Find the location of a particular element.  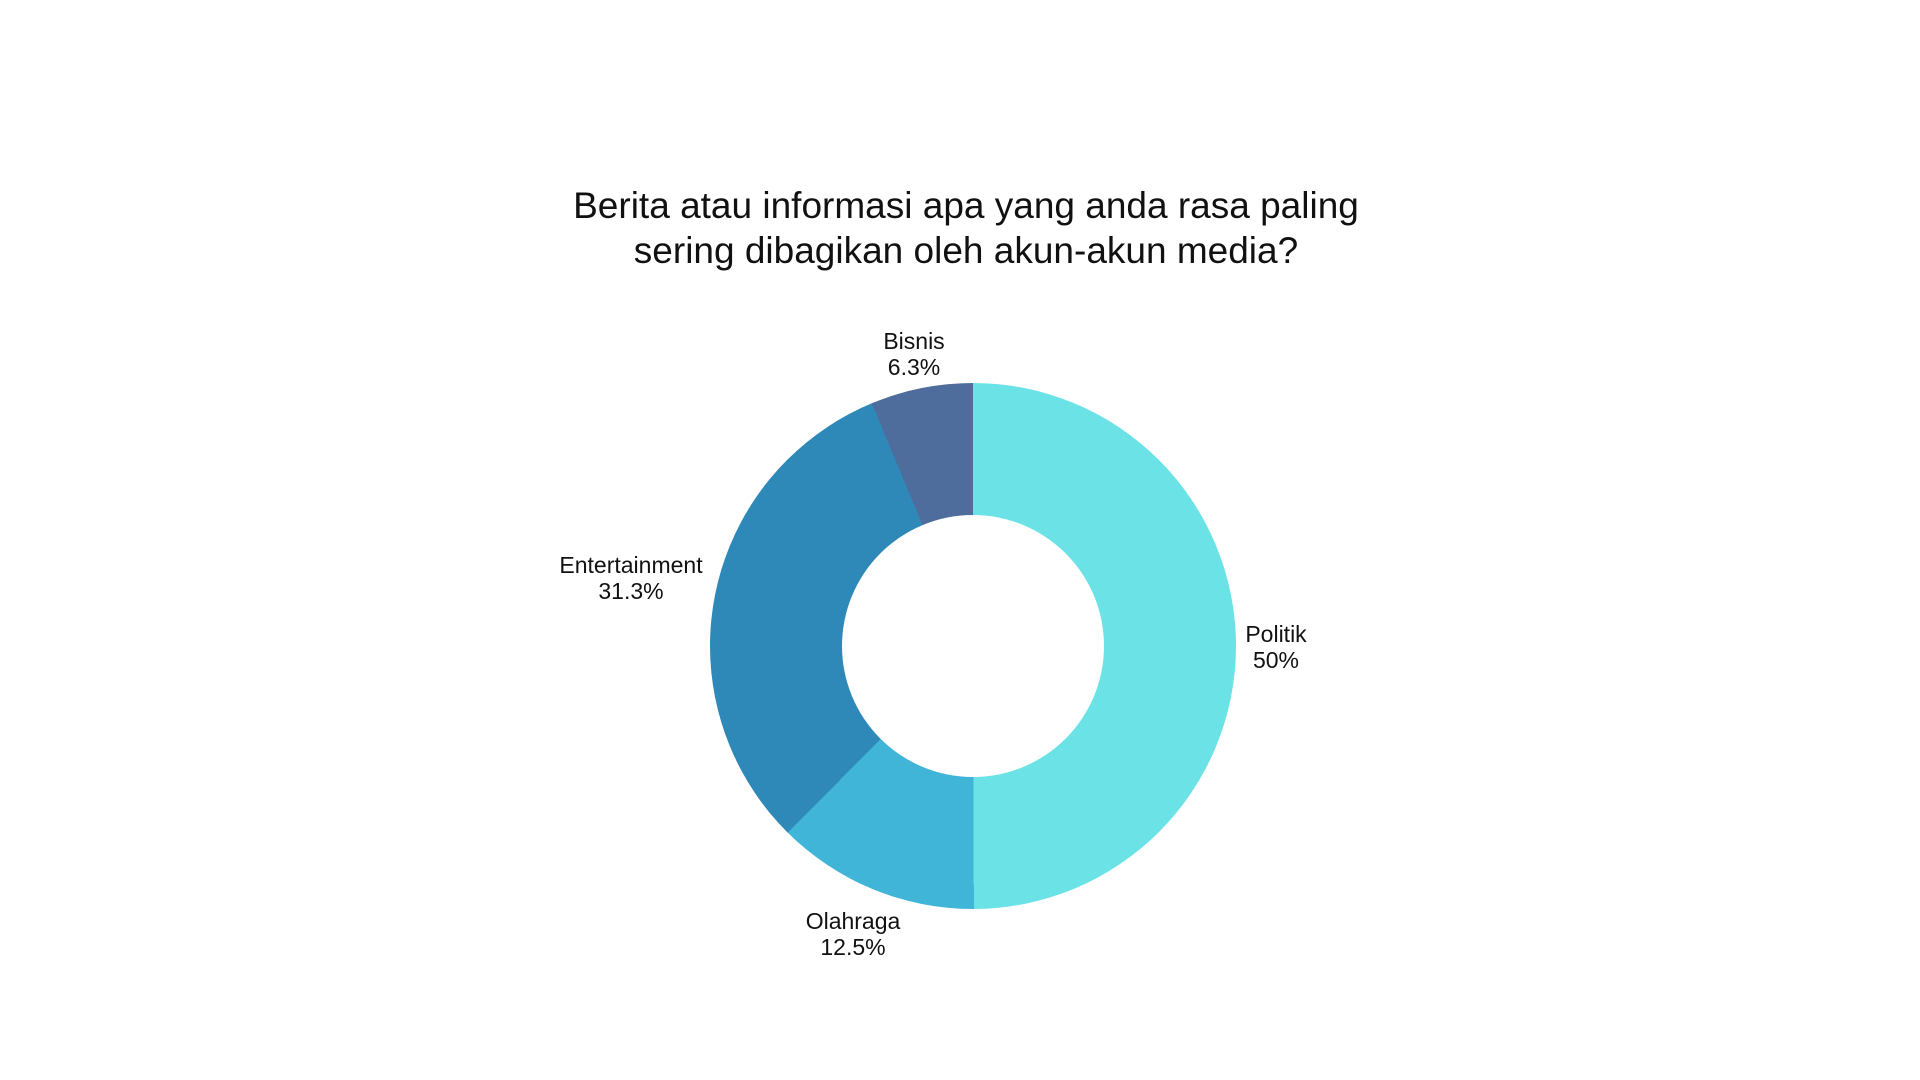

slice-label-bisnis: Bisnis 6.3% is located at coordinates (913, 354).